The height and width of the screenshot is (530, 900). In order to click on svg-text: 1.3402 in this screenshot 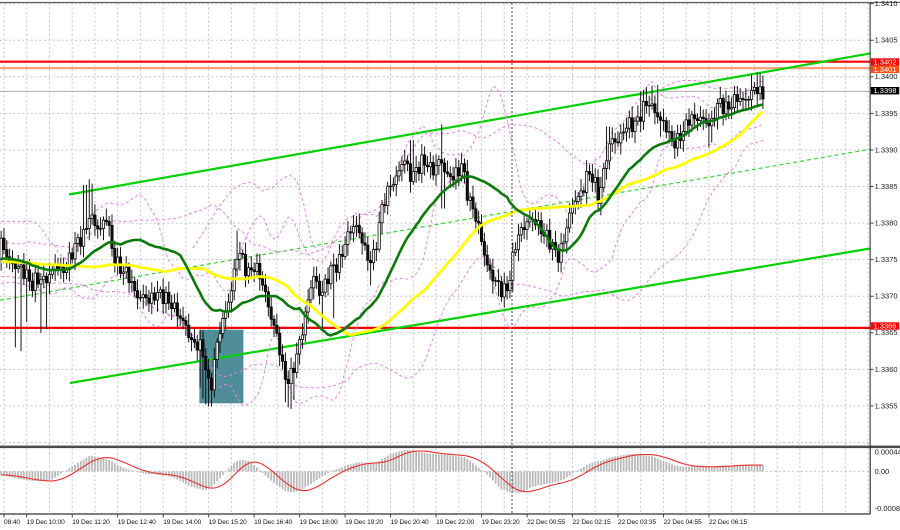, I will do `click(885, 62)`.